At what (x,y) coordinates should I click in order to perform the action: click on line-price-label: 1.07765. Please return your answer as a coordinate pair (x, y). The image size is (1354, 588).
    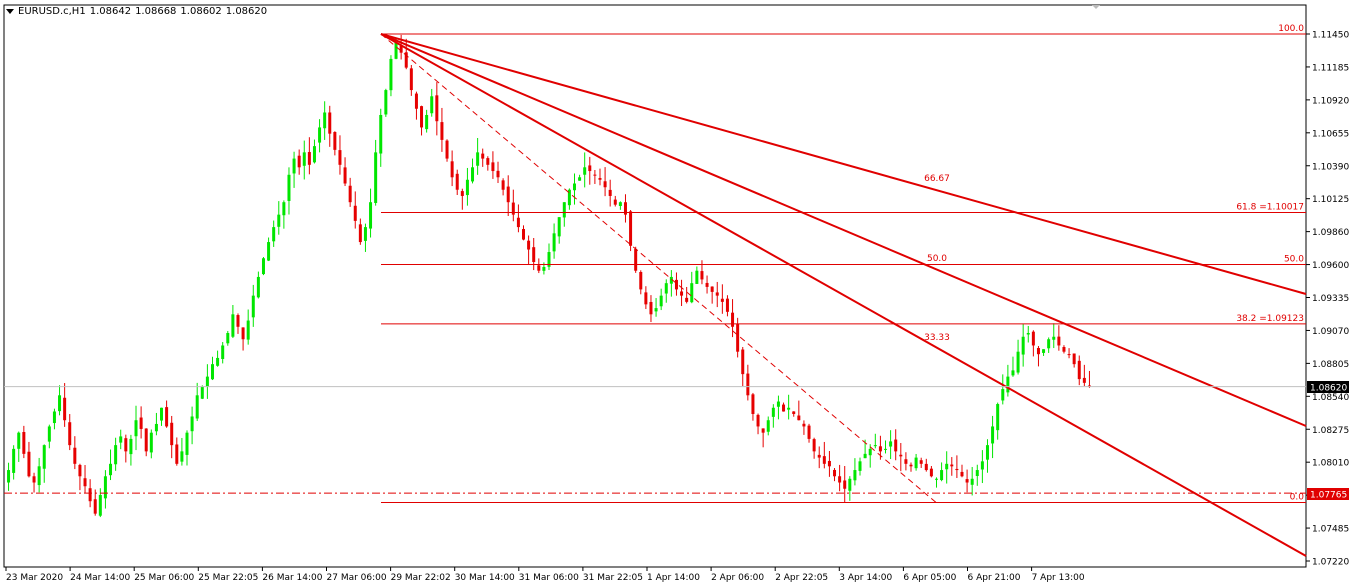
    Looking at the image, I should click on (1328, 496).